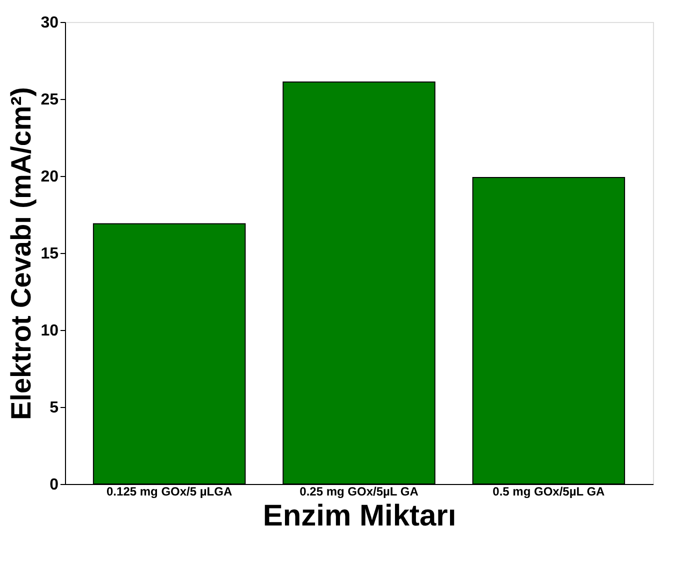 The image size is (684, 566). Describe the element at coordinates (49, 100) in the screenshot. I see `y-tick-label: 25` at that location.